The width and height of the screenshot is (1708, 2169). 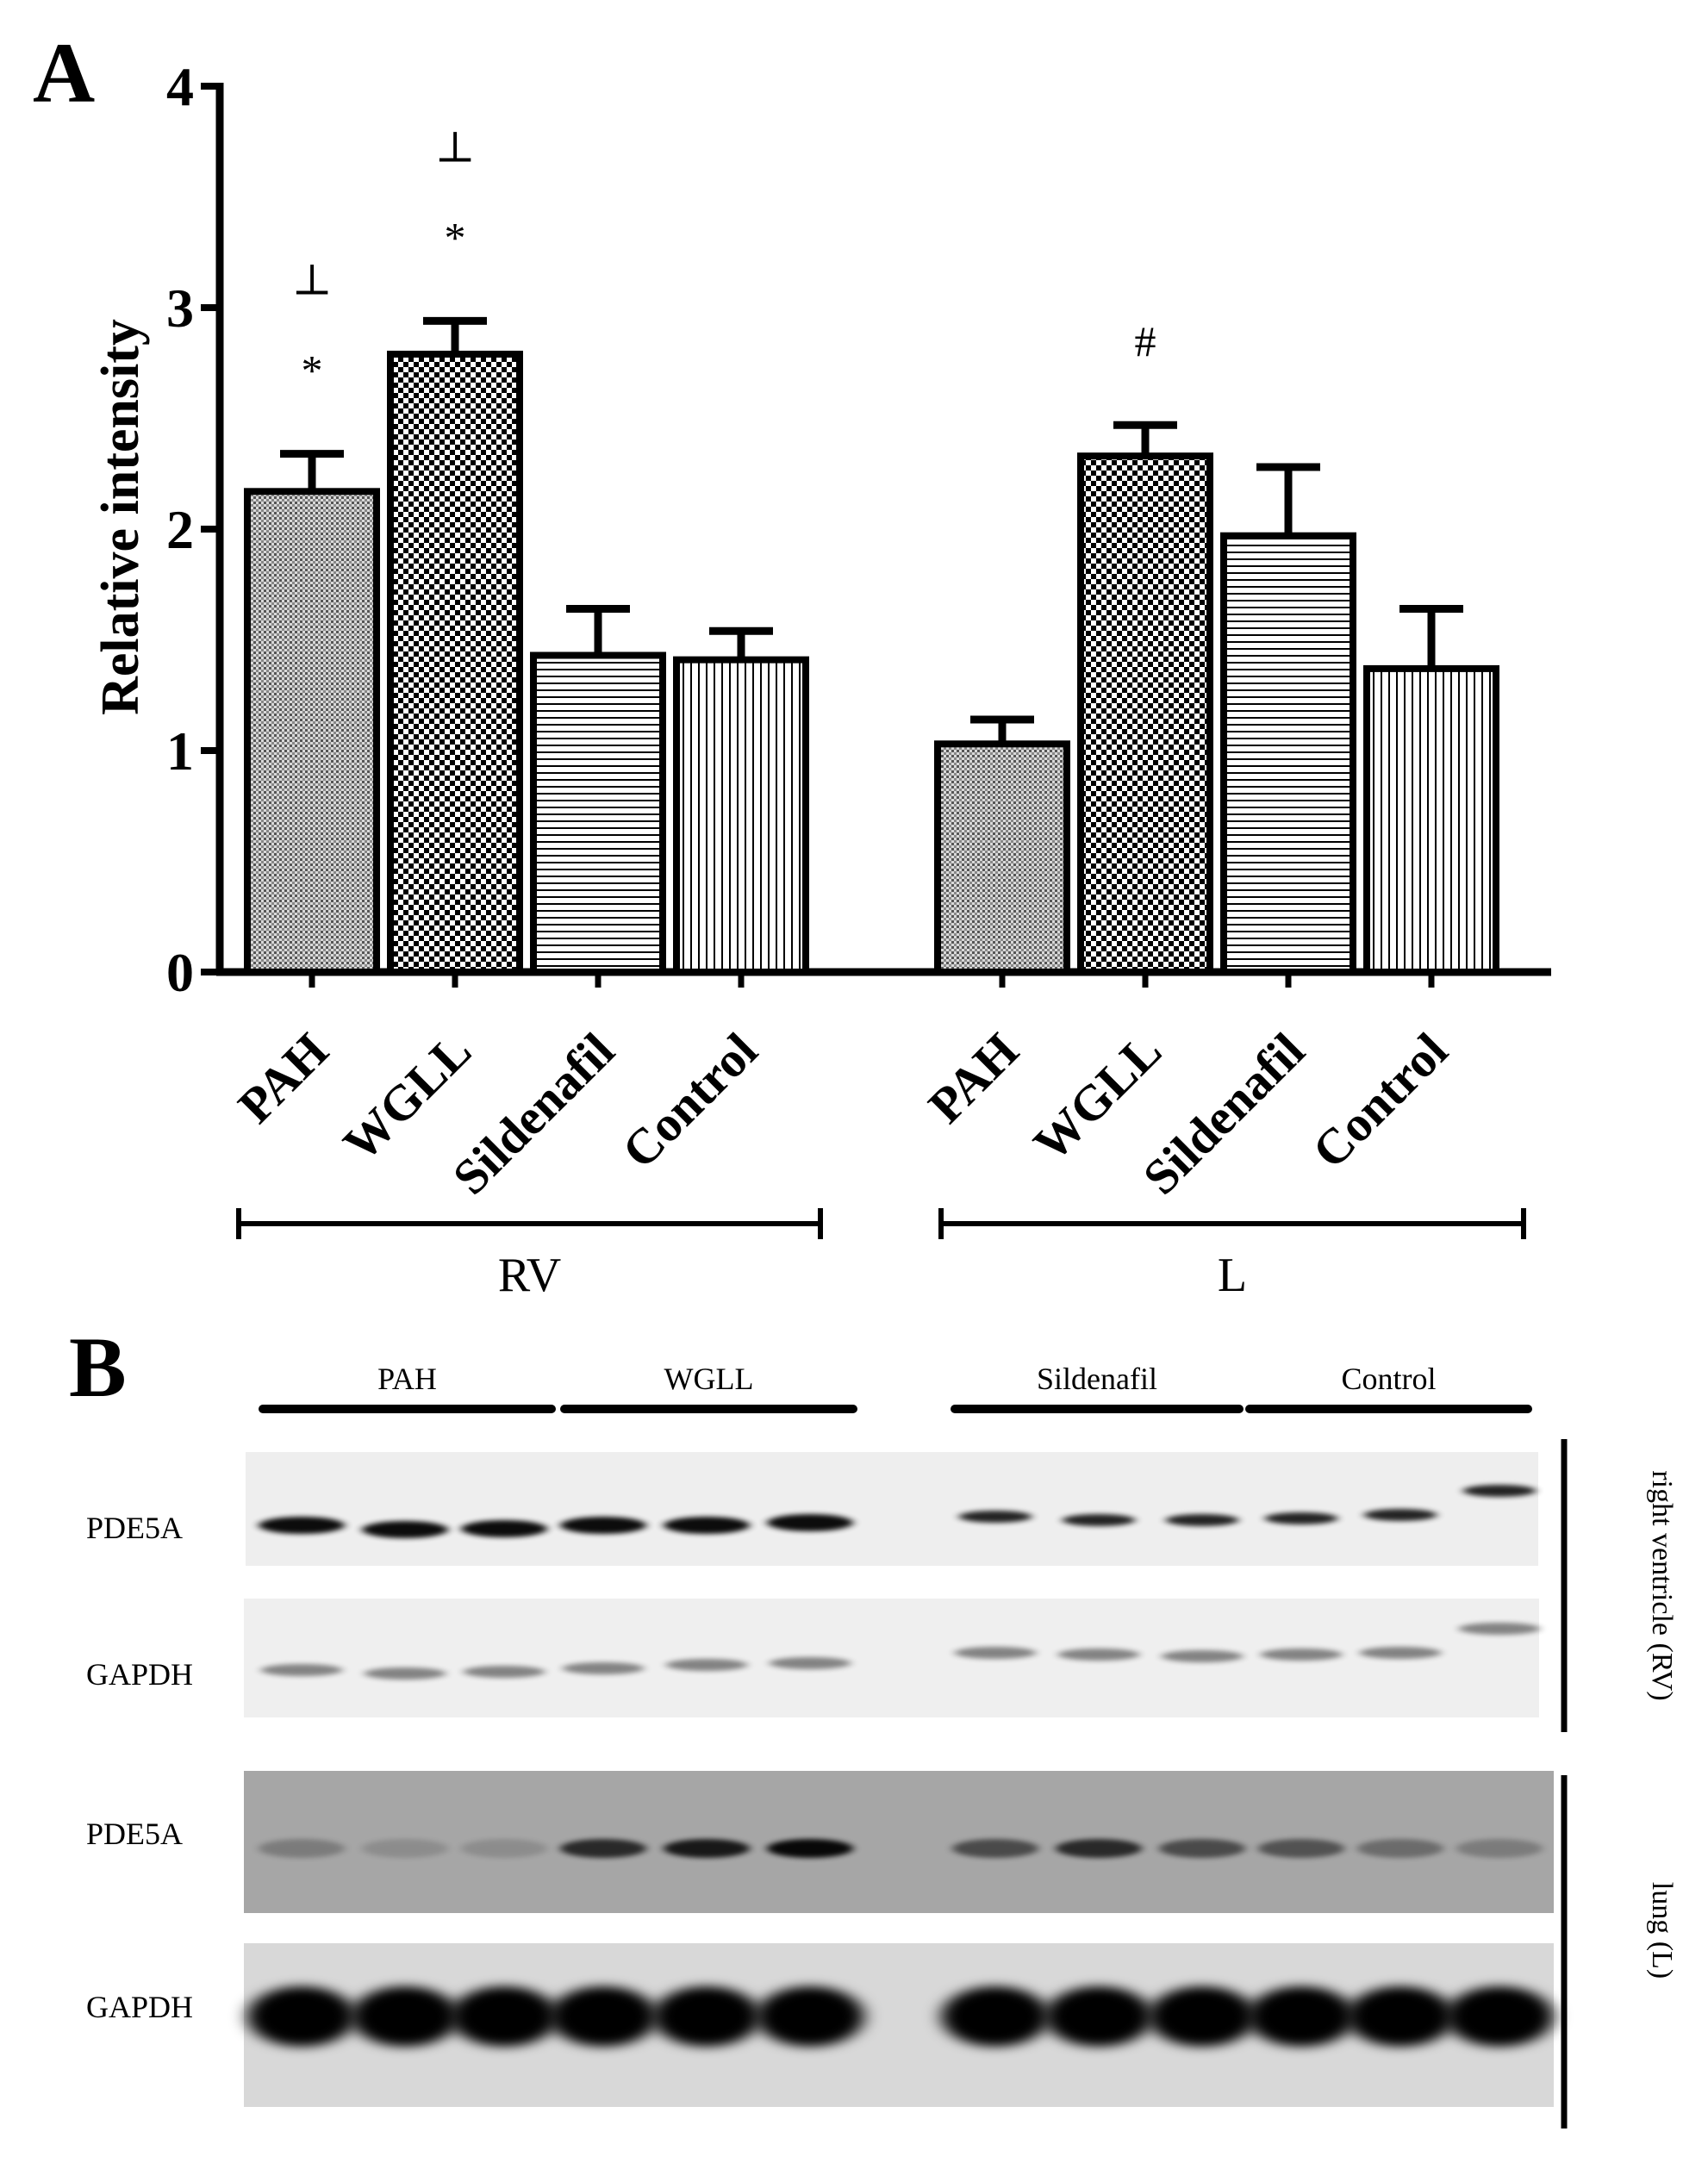 What do you see at coordinates (1232, 1275) in the screenshot?
I see `group-label: L` at bounding box center [1232, 1275].